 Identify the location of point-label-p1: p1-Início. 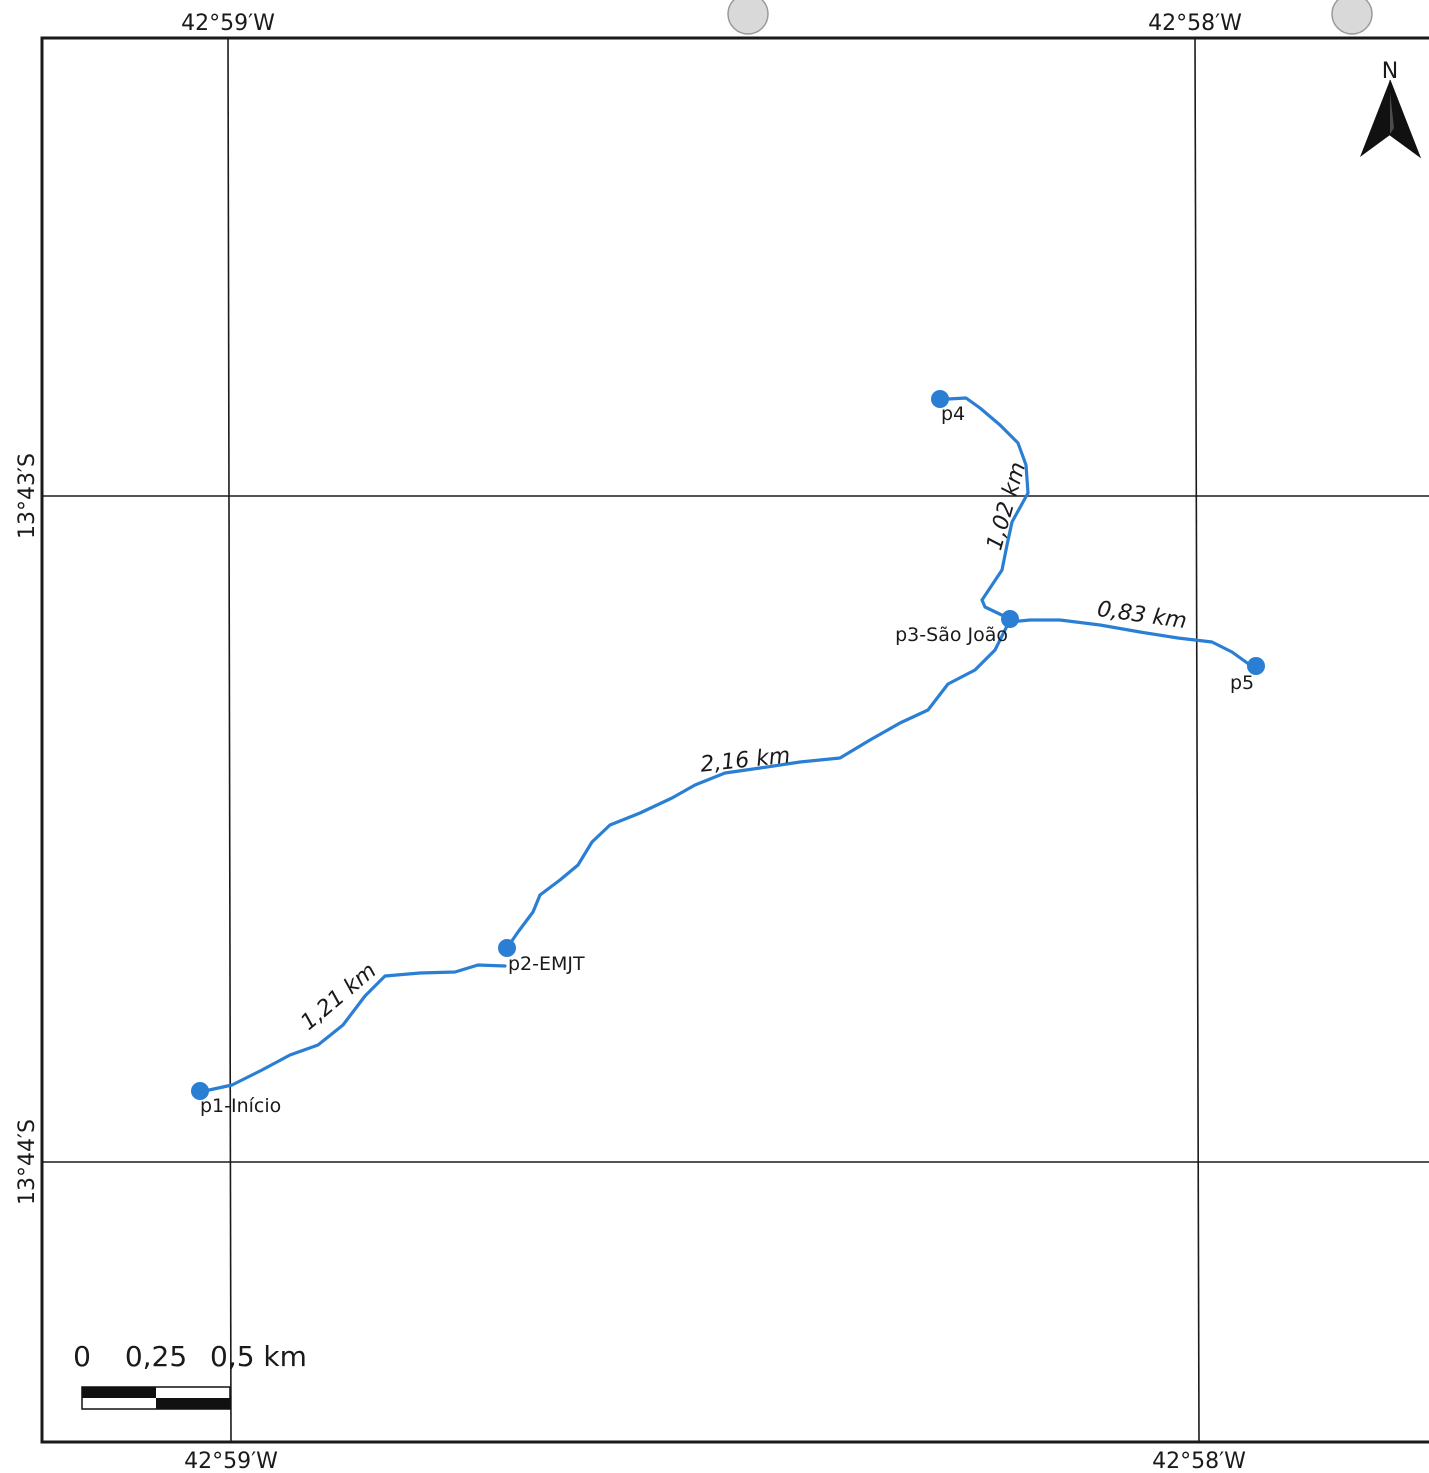
(240, 1106).